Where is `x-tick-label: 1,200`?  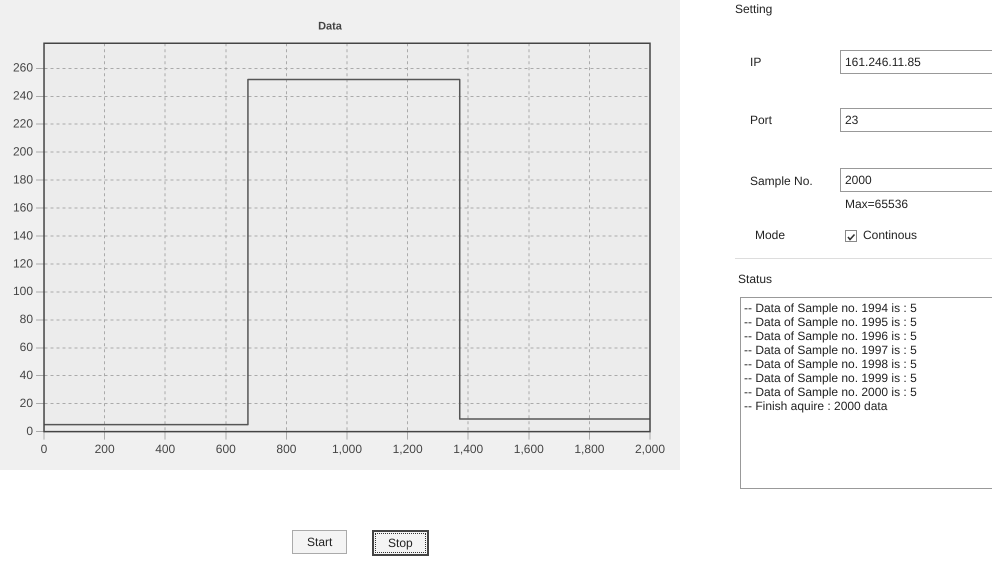 x-tick-label: 1,200 is located at coordinates (407, 449).